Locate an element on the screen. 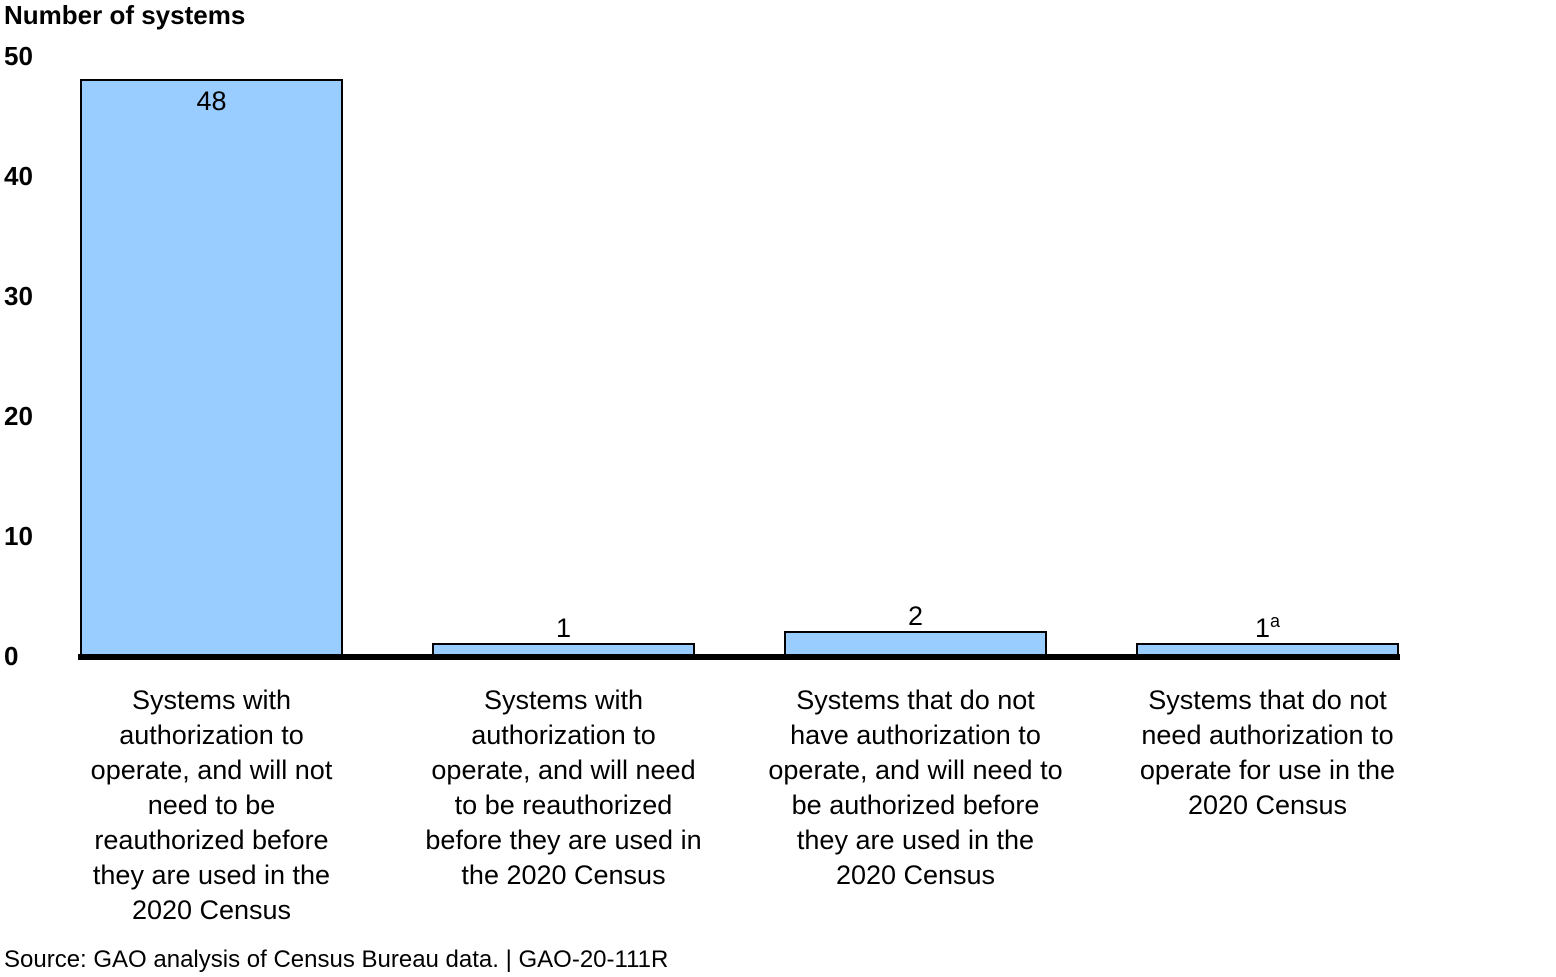 Image resolution: width=1556 pixels, height=977 pixels. category-label-line: operate, and will need to is located at coordinates (915, 770).